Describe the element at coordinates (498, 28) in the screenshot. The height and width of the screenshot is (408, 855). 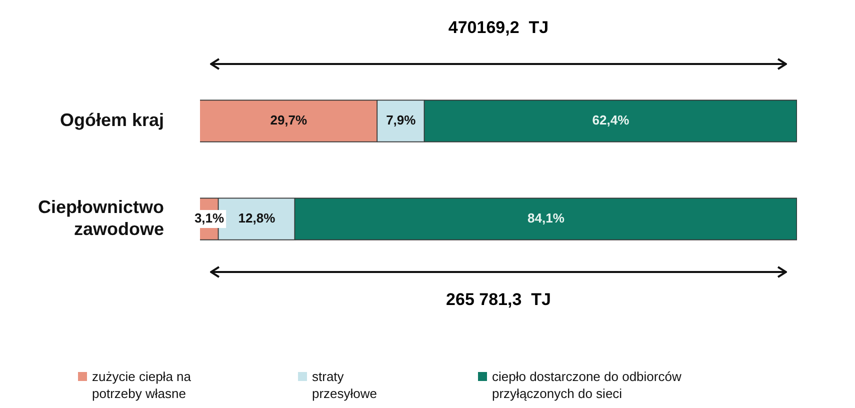
I see `text: 470169,2 TJ` at that location.